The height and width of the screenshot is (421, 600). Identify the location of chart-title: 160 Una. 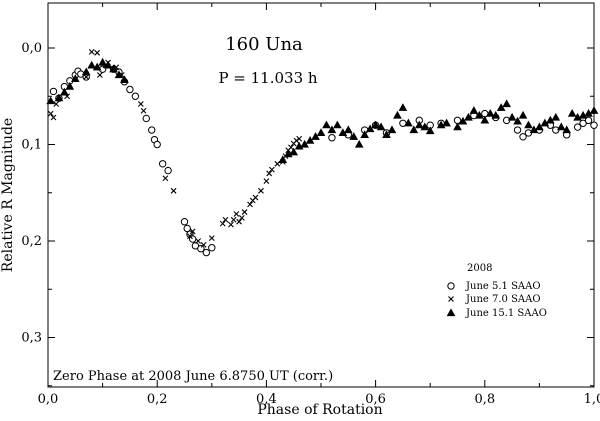
(264, 44).